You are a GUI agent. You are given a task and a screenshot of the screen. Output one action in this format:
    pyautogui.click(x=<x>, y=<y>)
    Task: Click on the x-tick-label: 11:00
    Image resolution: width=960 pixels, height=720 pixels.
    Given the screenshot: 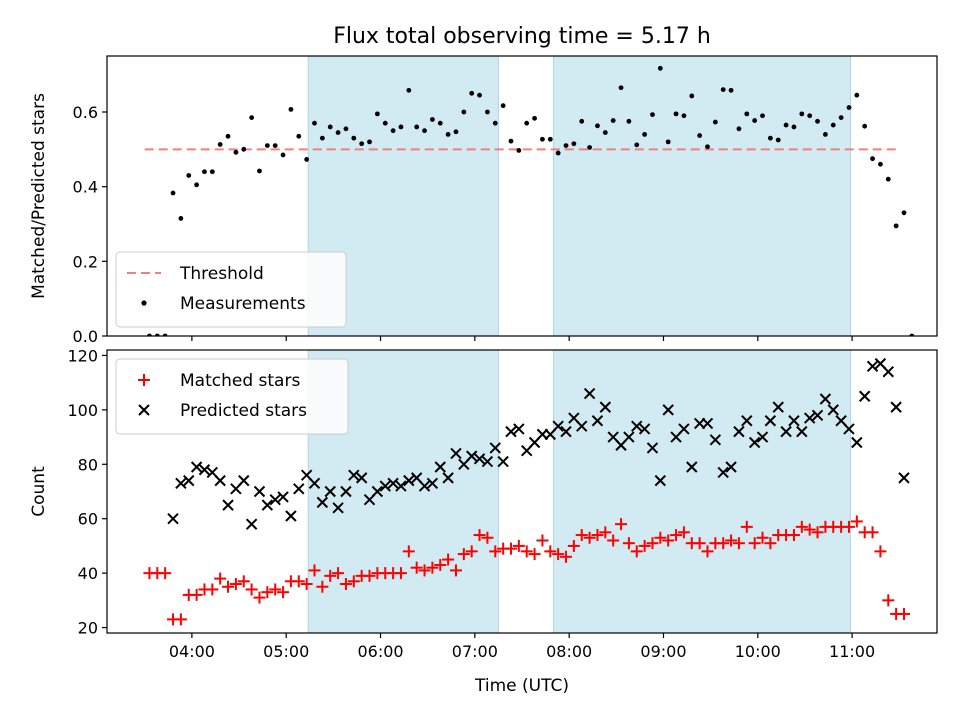 What is the action you would take?
    pyautogui.click(x=852, y=651)
    